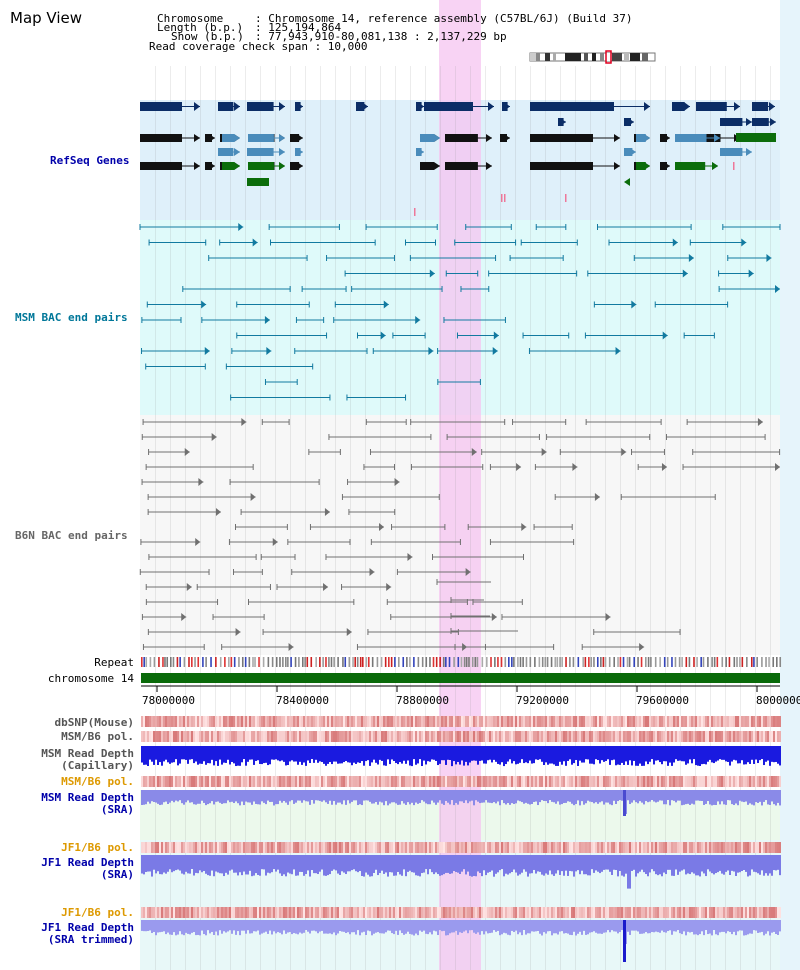  I want to click on refseq-marker, so click(502, 198).